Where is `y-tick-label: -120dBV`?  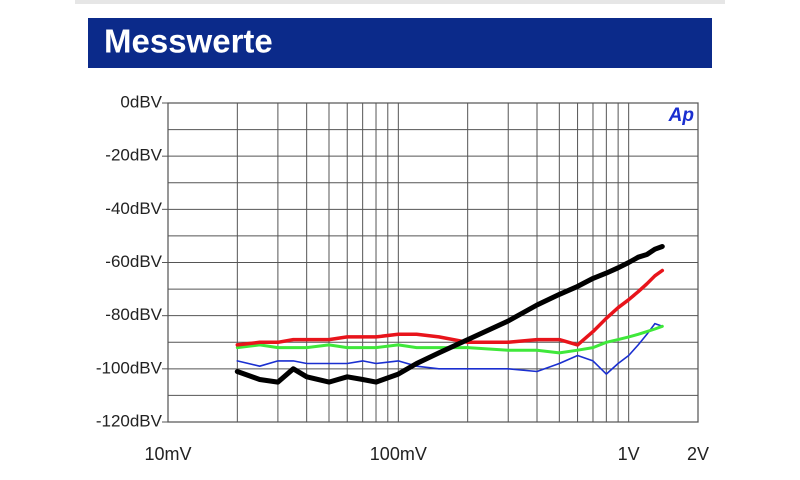 y-tick-label: -120dBV is located at coordinates (129, 420).